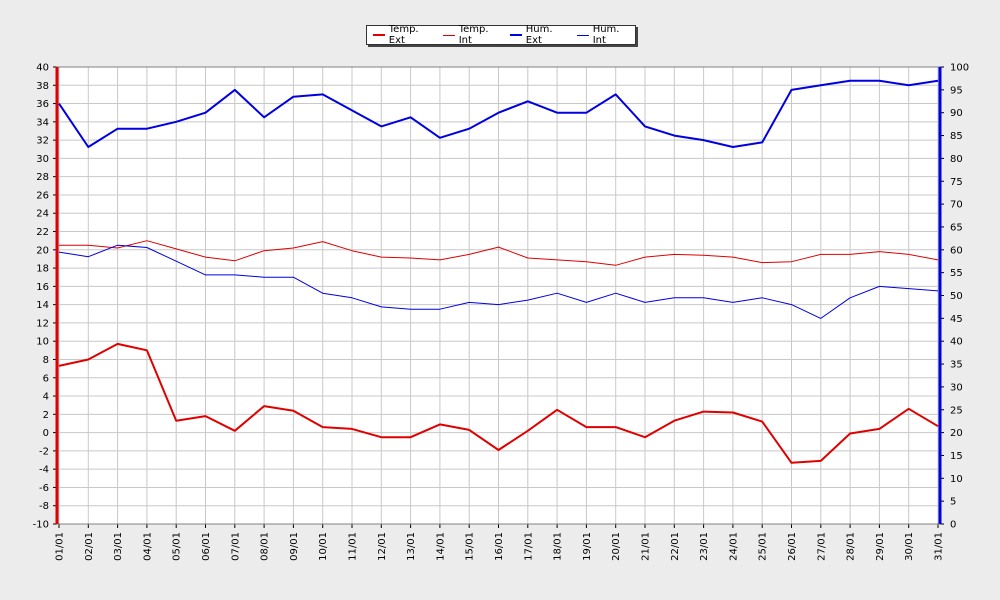 The height and width of the screenshot is (600, 1000). What do you see at coordinates (953, 502) in the screenshot?
I see `y-right-tick-label: 5` at bounding box center [953, 502].